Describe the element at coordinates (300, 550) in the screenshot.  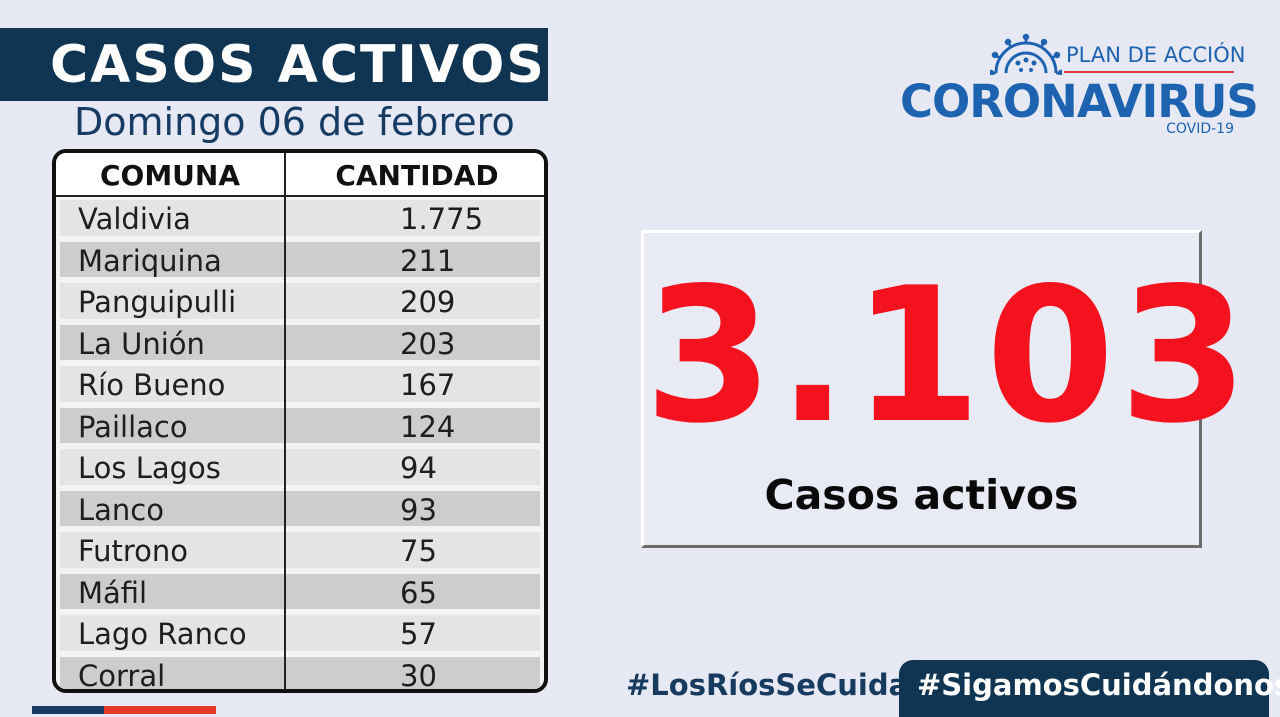
I see `table-row: Futrono 75` at that location.